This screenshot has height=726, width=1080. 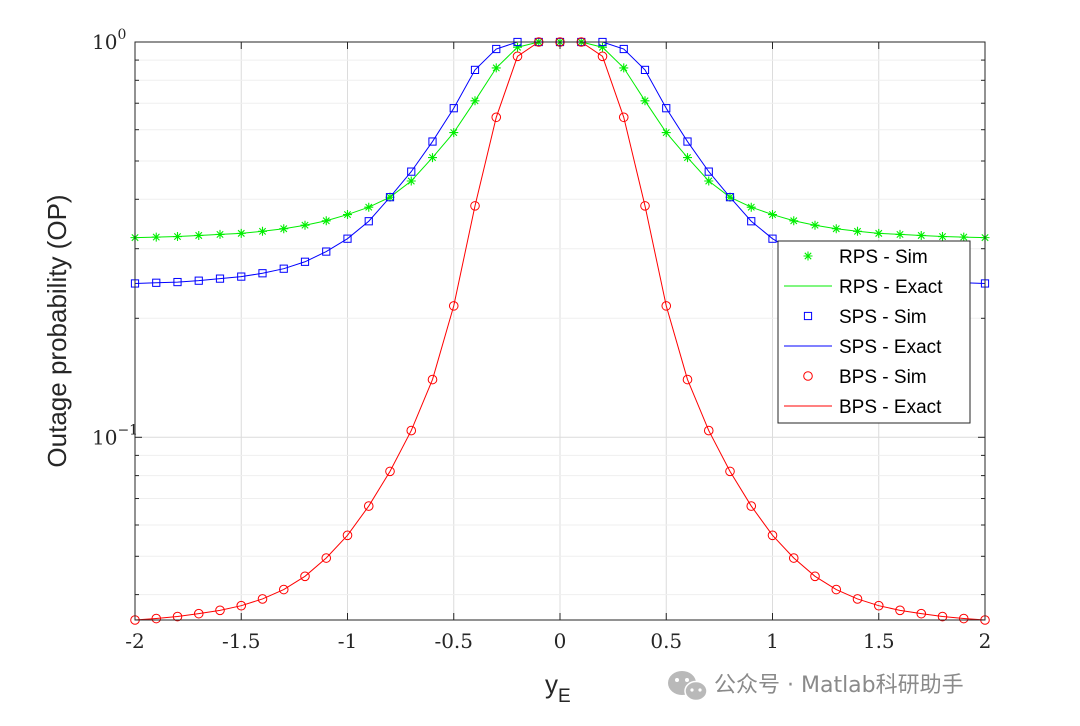 I want to click on x-tick-label: 1, so click(x=772, y=641).